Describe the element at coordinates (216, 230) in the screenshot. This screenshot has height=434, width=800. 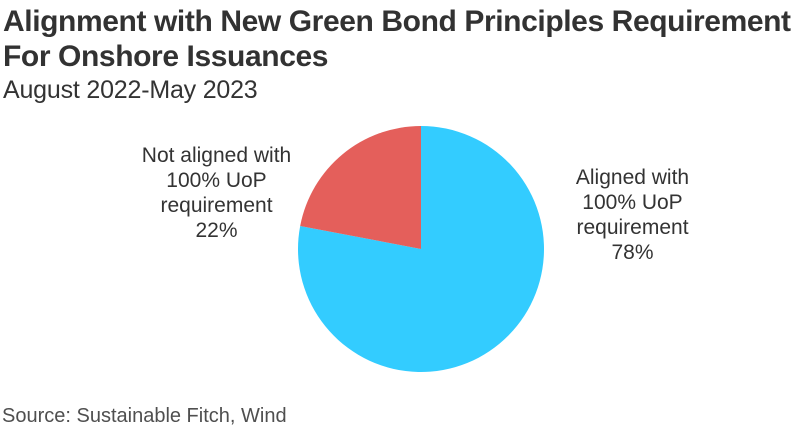
I see `pie-label-not-aligned-value: 22%` at that location.